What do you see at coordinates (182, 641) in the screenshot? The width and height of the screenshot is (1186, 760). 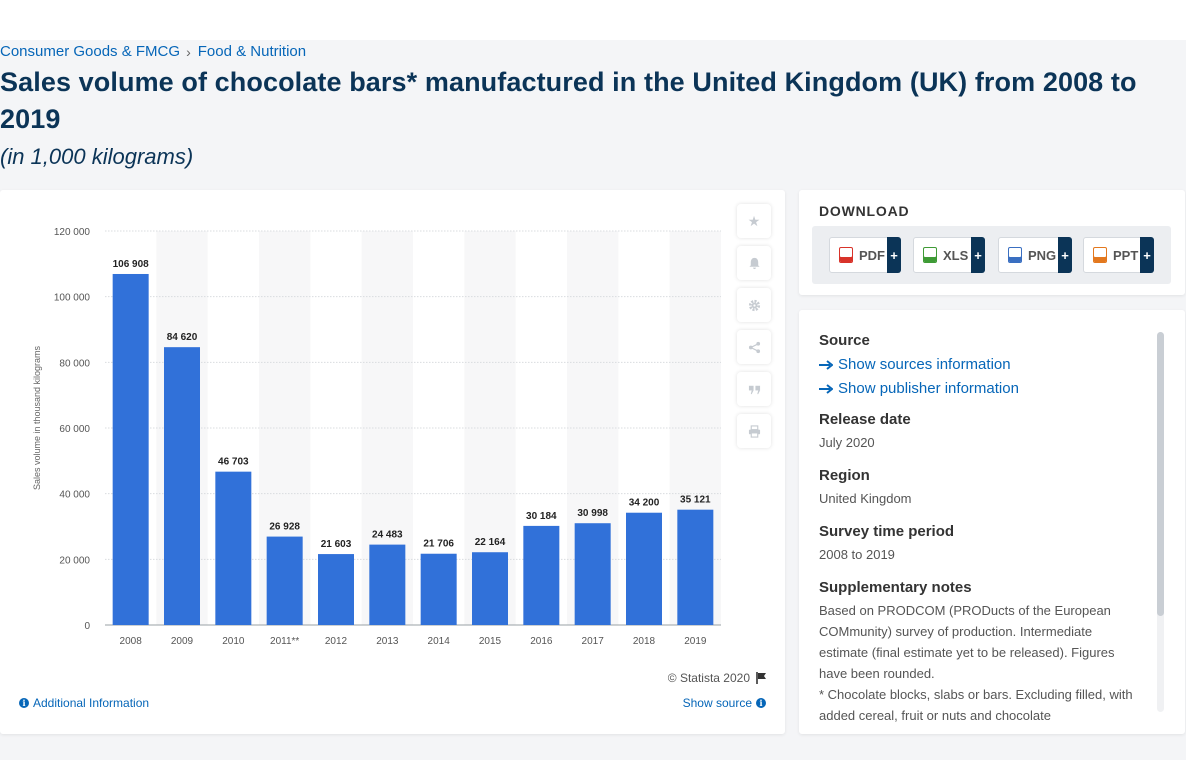 I see `x-tick-label: 2009` at bounding box center [182, 641].